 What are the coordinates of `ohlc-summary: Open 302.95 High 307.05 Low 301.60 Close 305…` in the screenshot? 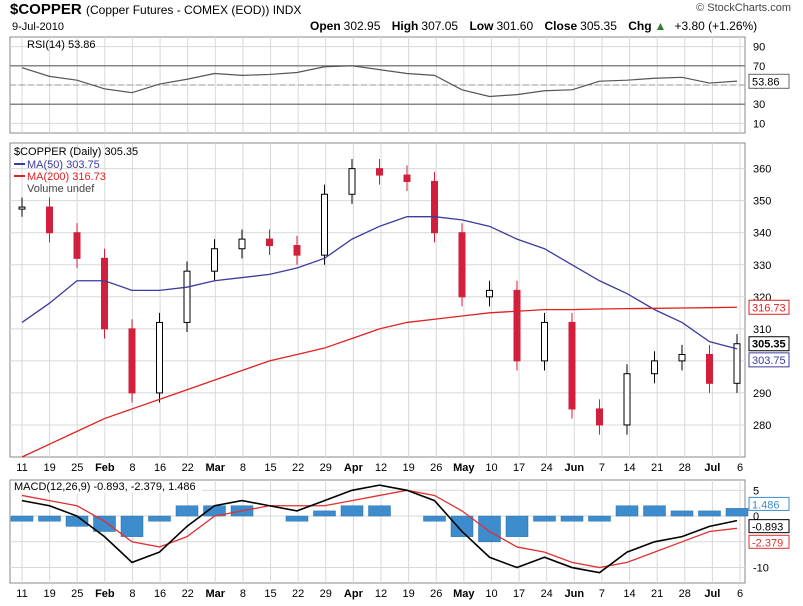 It's located at (537, 26).